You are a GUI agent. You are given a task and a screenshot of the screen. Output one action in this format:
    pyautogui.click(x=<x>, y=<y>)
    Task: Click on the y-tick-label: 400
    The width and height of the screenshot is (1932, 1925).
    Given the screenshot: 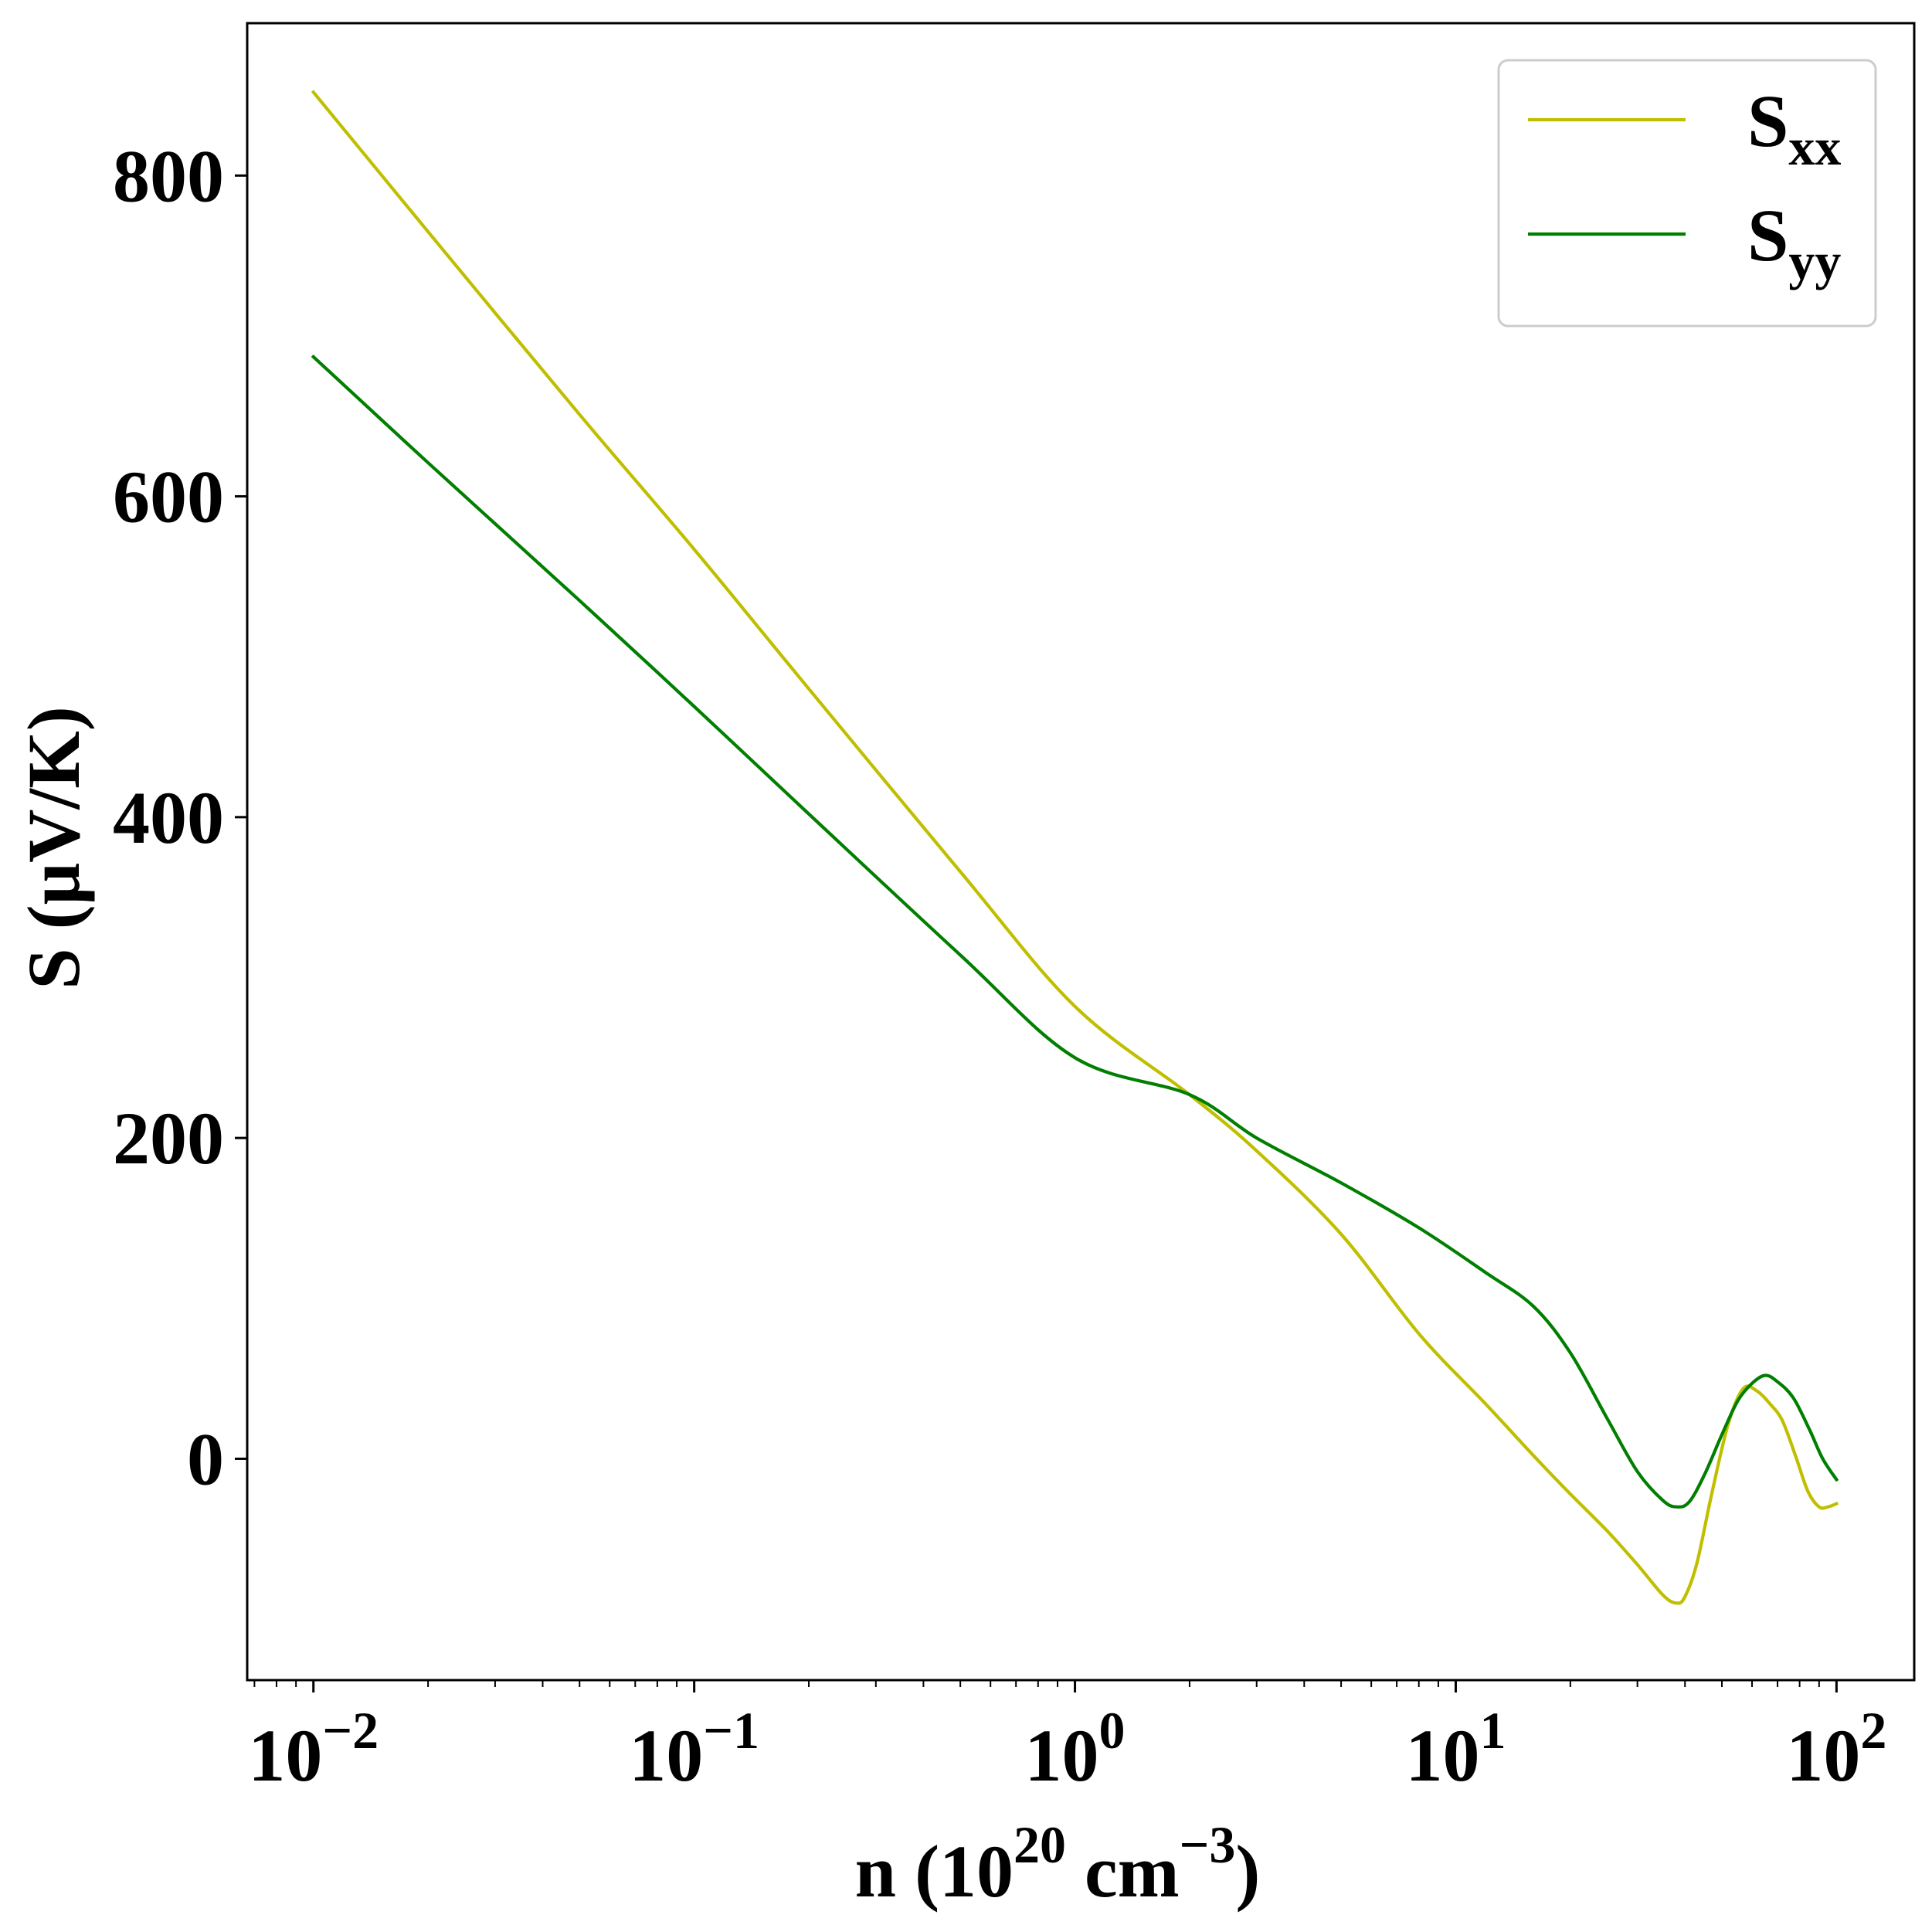 What is the action you would take?
    pyautogui.click(x=168, y=817)
    